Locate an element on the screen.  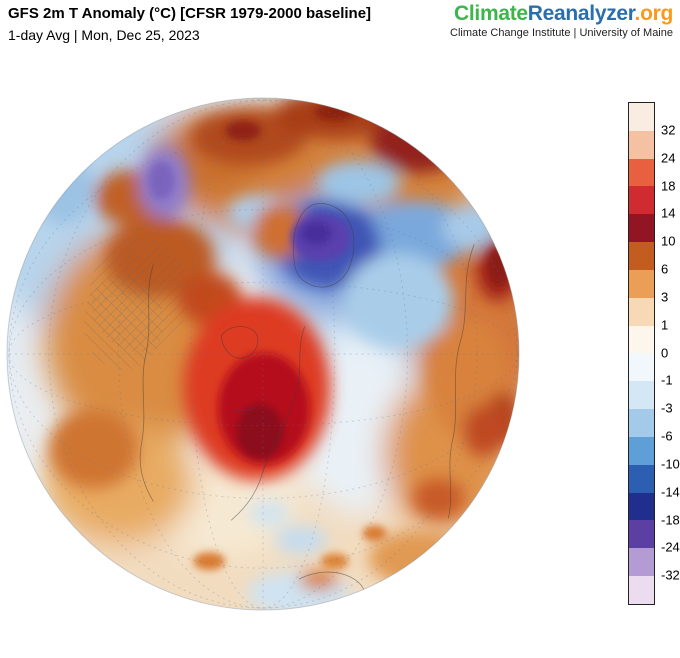
logo-wordmark: ClimateReanalyzer.org is located at coordinates (561, 14).